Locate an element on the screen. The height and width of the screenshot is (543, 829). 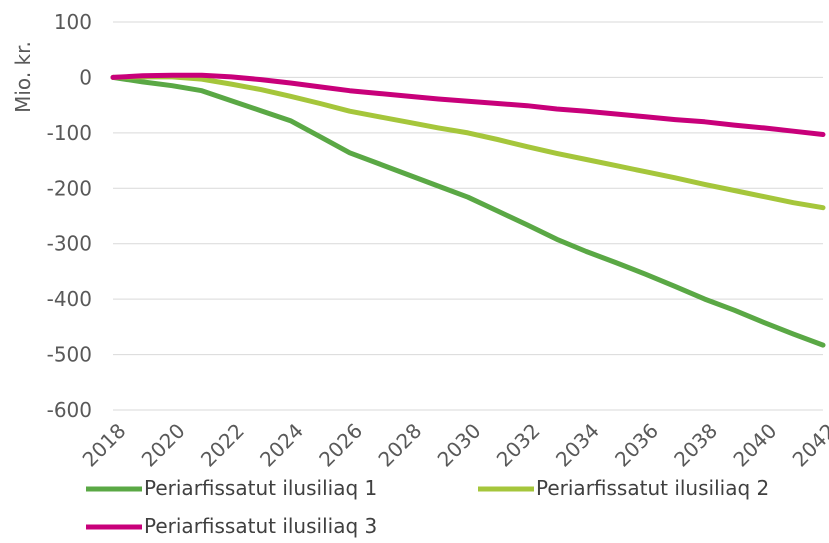
x-tick-label: 2034 is located at coordinates (577, 445).